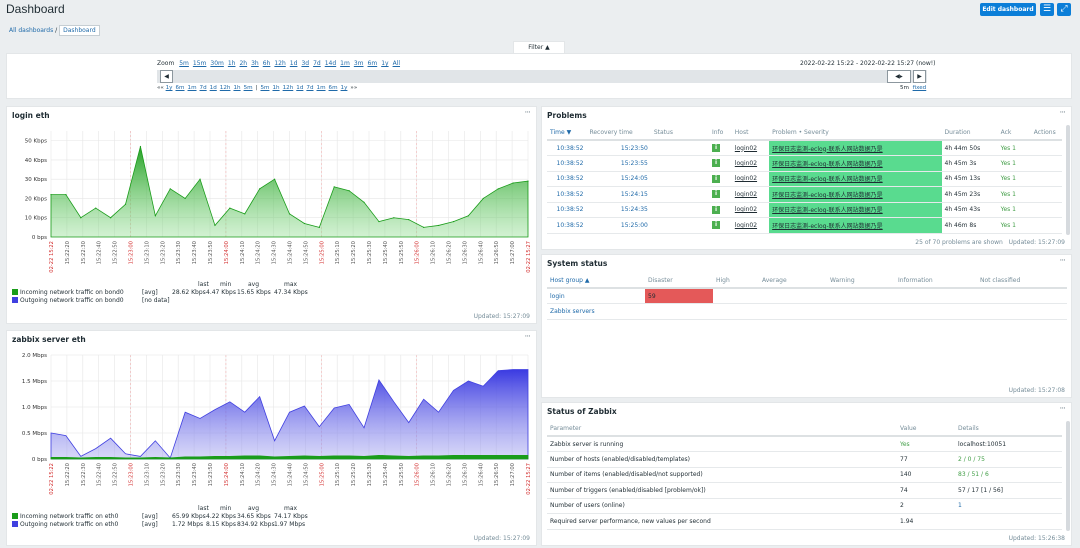 The height and width of the screenshot is (548, 1080). Describe the element at coordinates (305, 63) in the screenshot. I see `zoom-option: 3d` at that location.